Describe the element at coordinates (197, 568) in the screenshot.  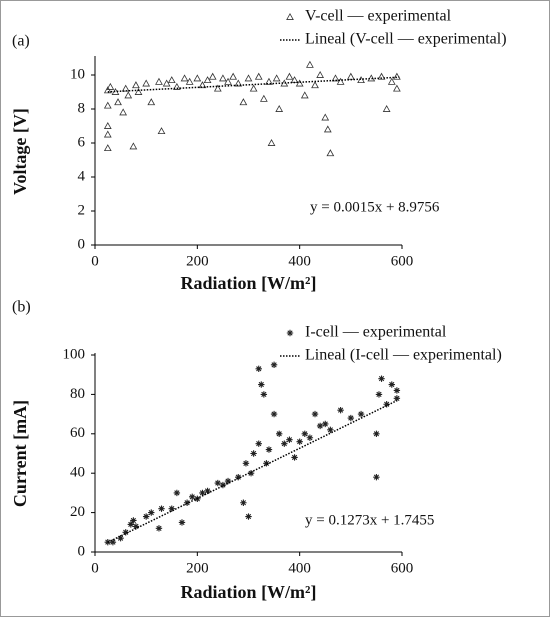
I see `x-tick-label: 200` at that location.